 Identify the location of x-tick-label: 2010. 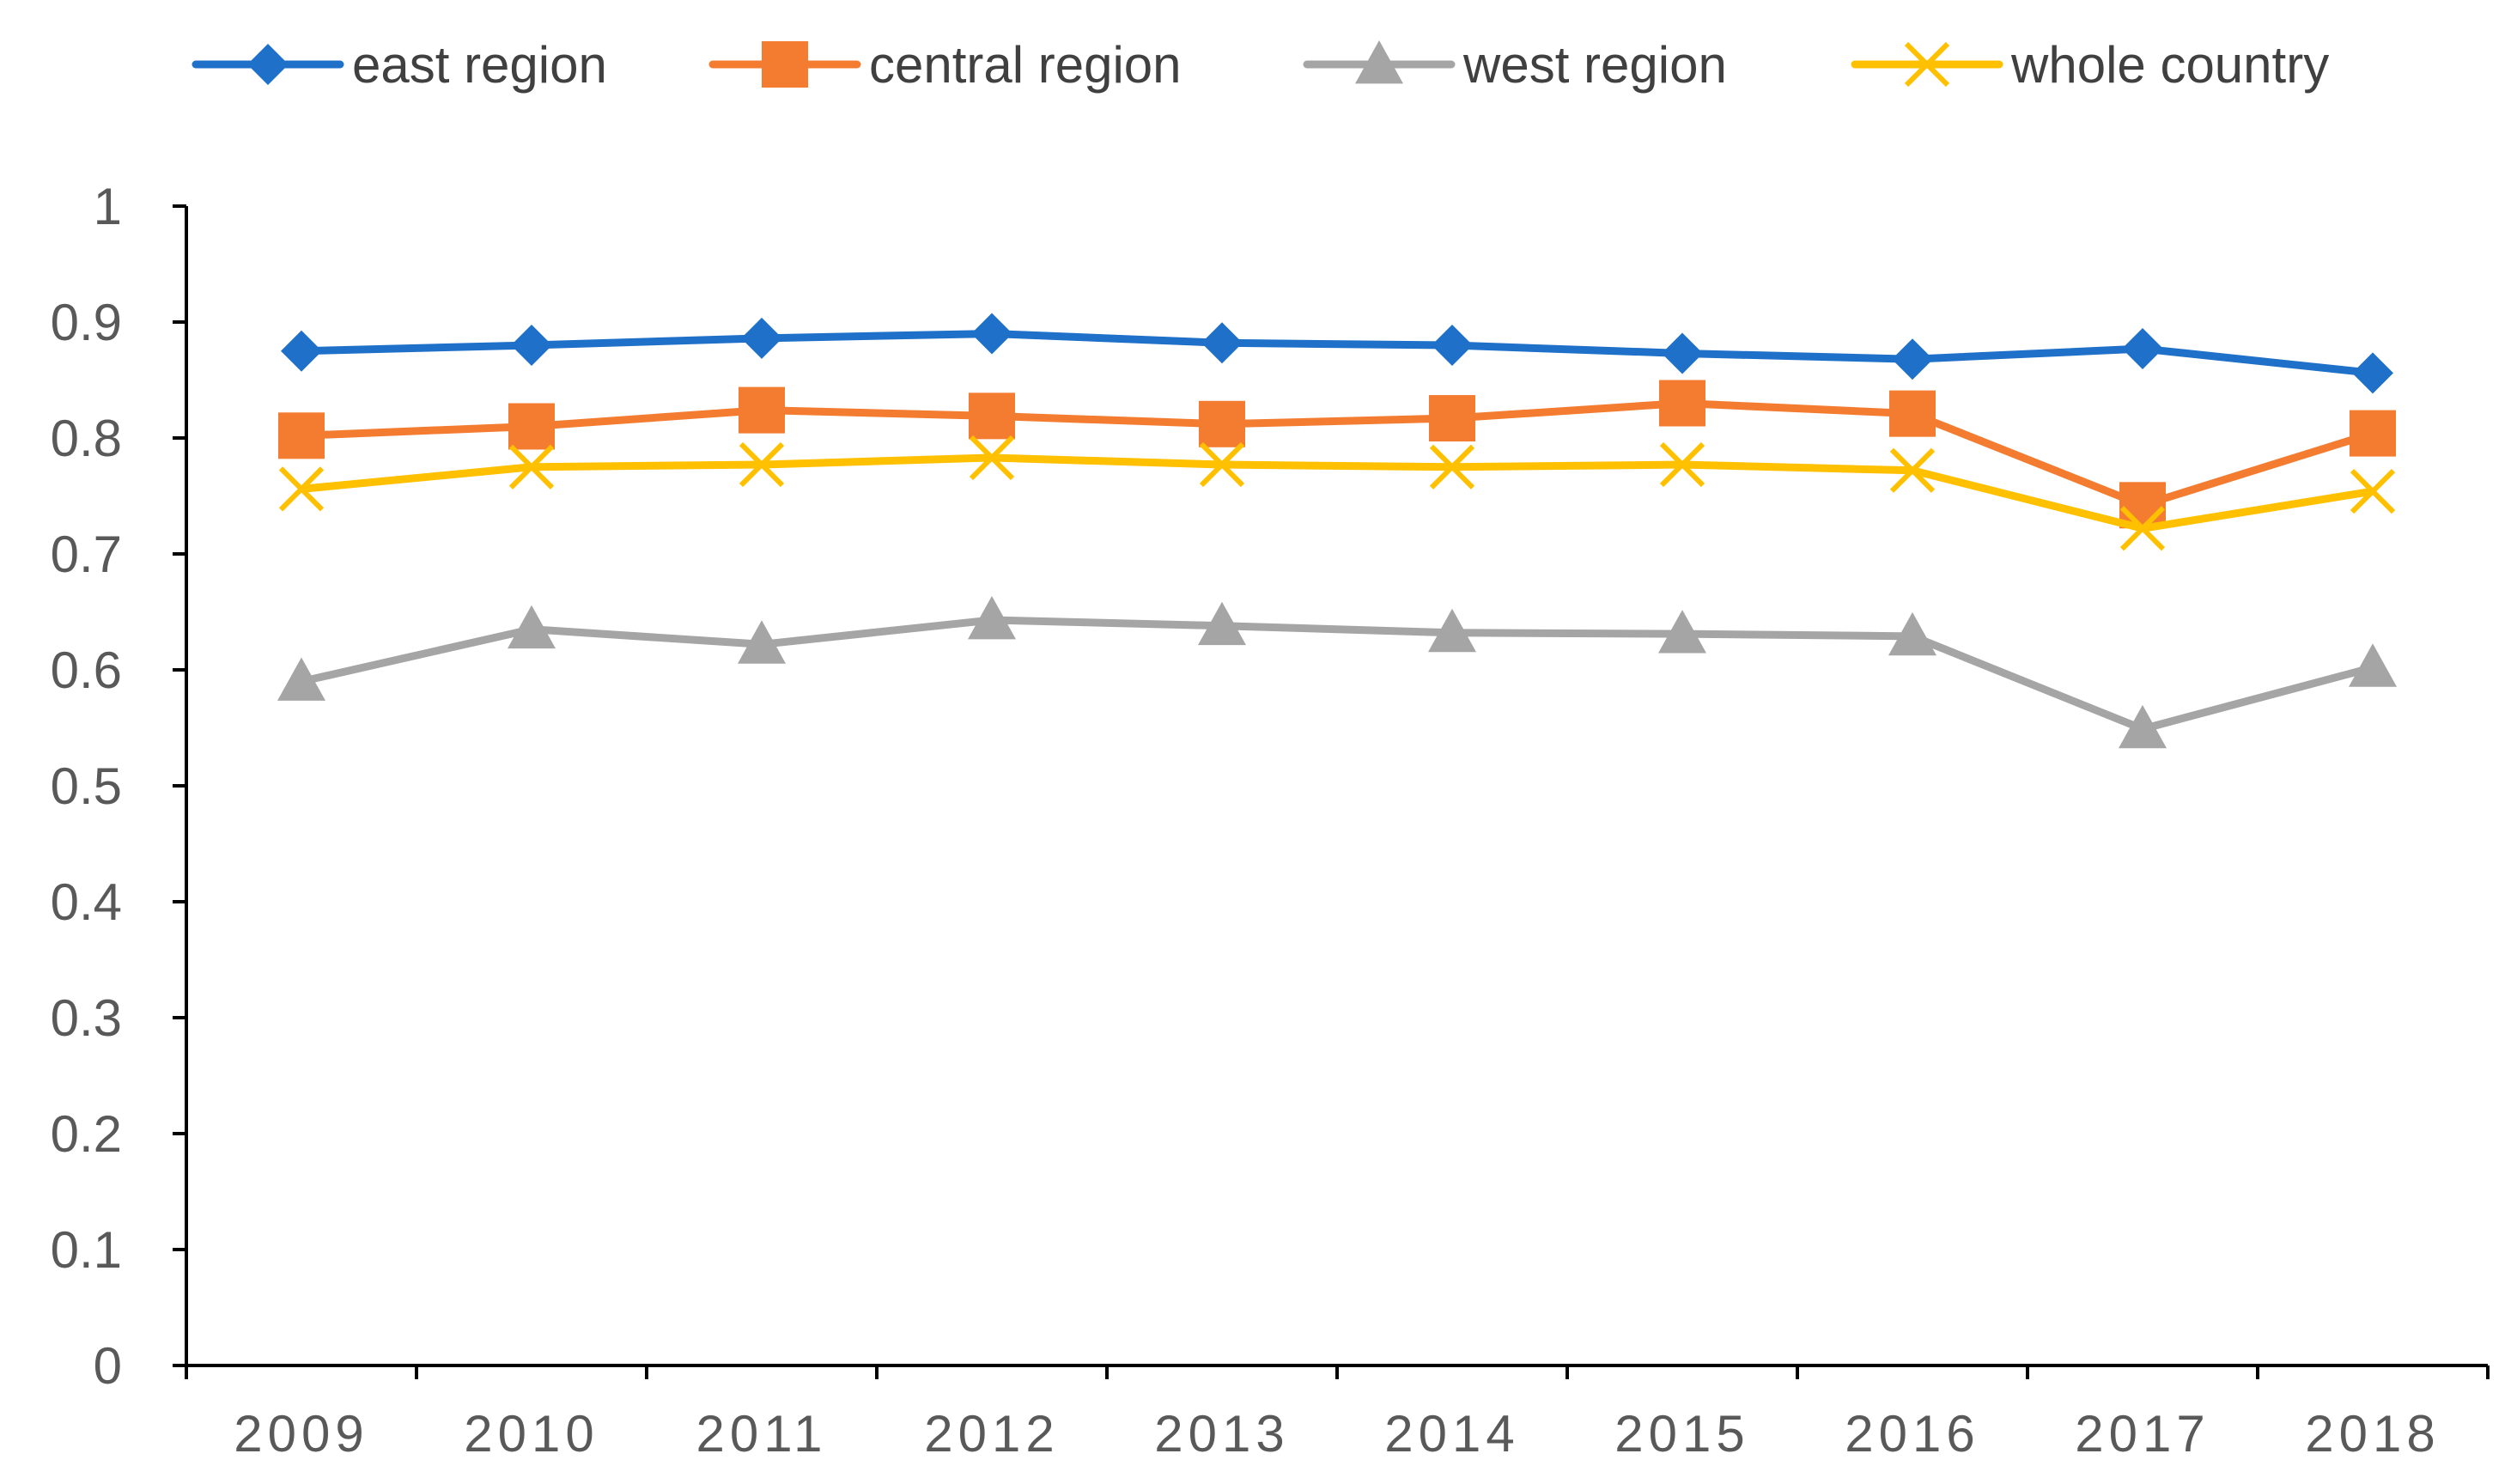
(531, 1434).